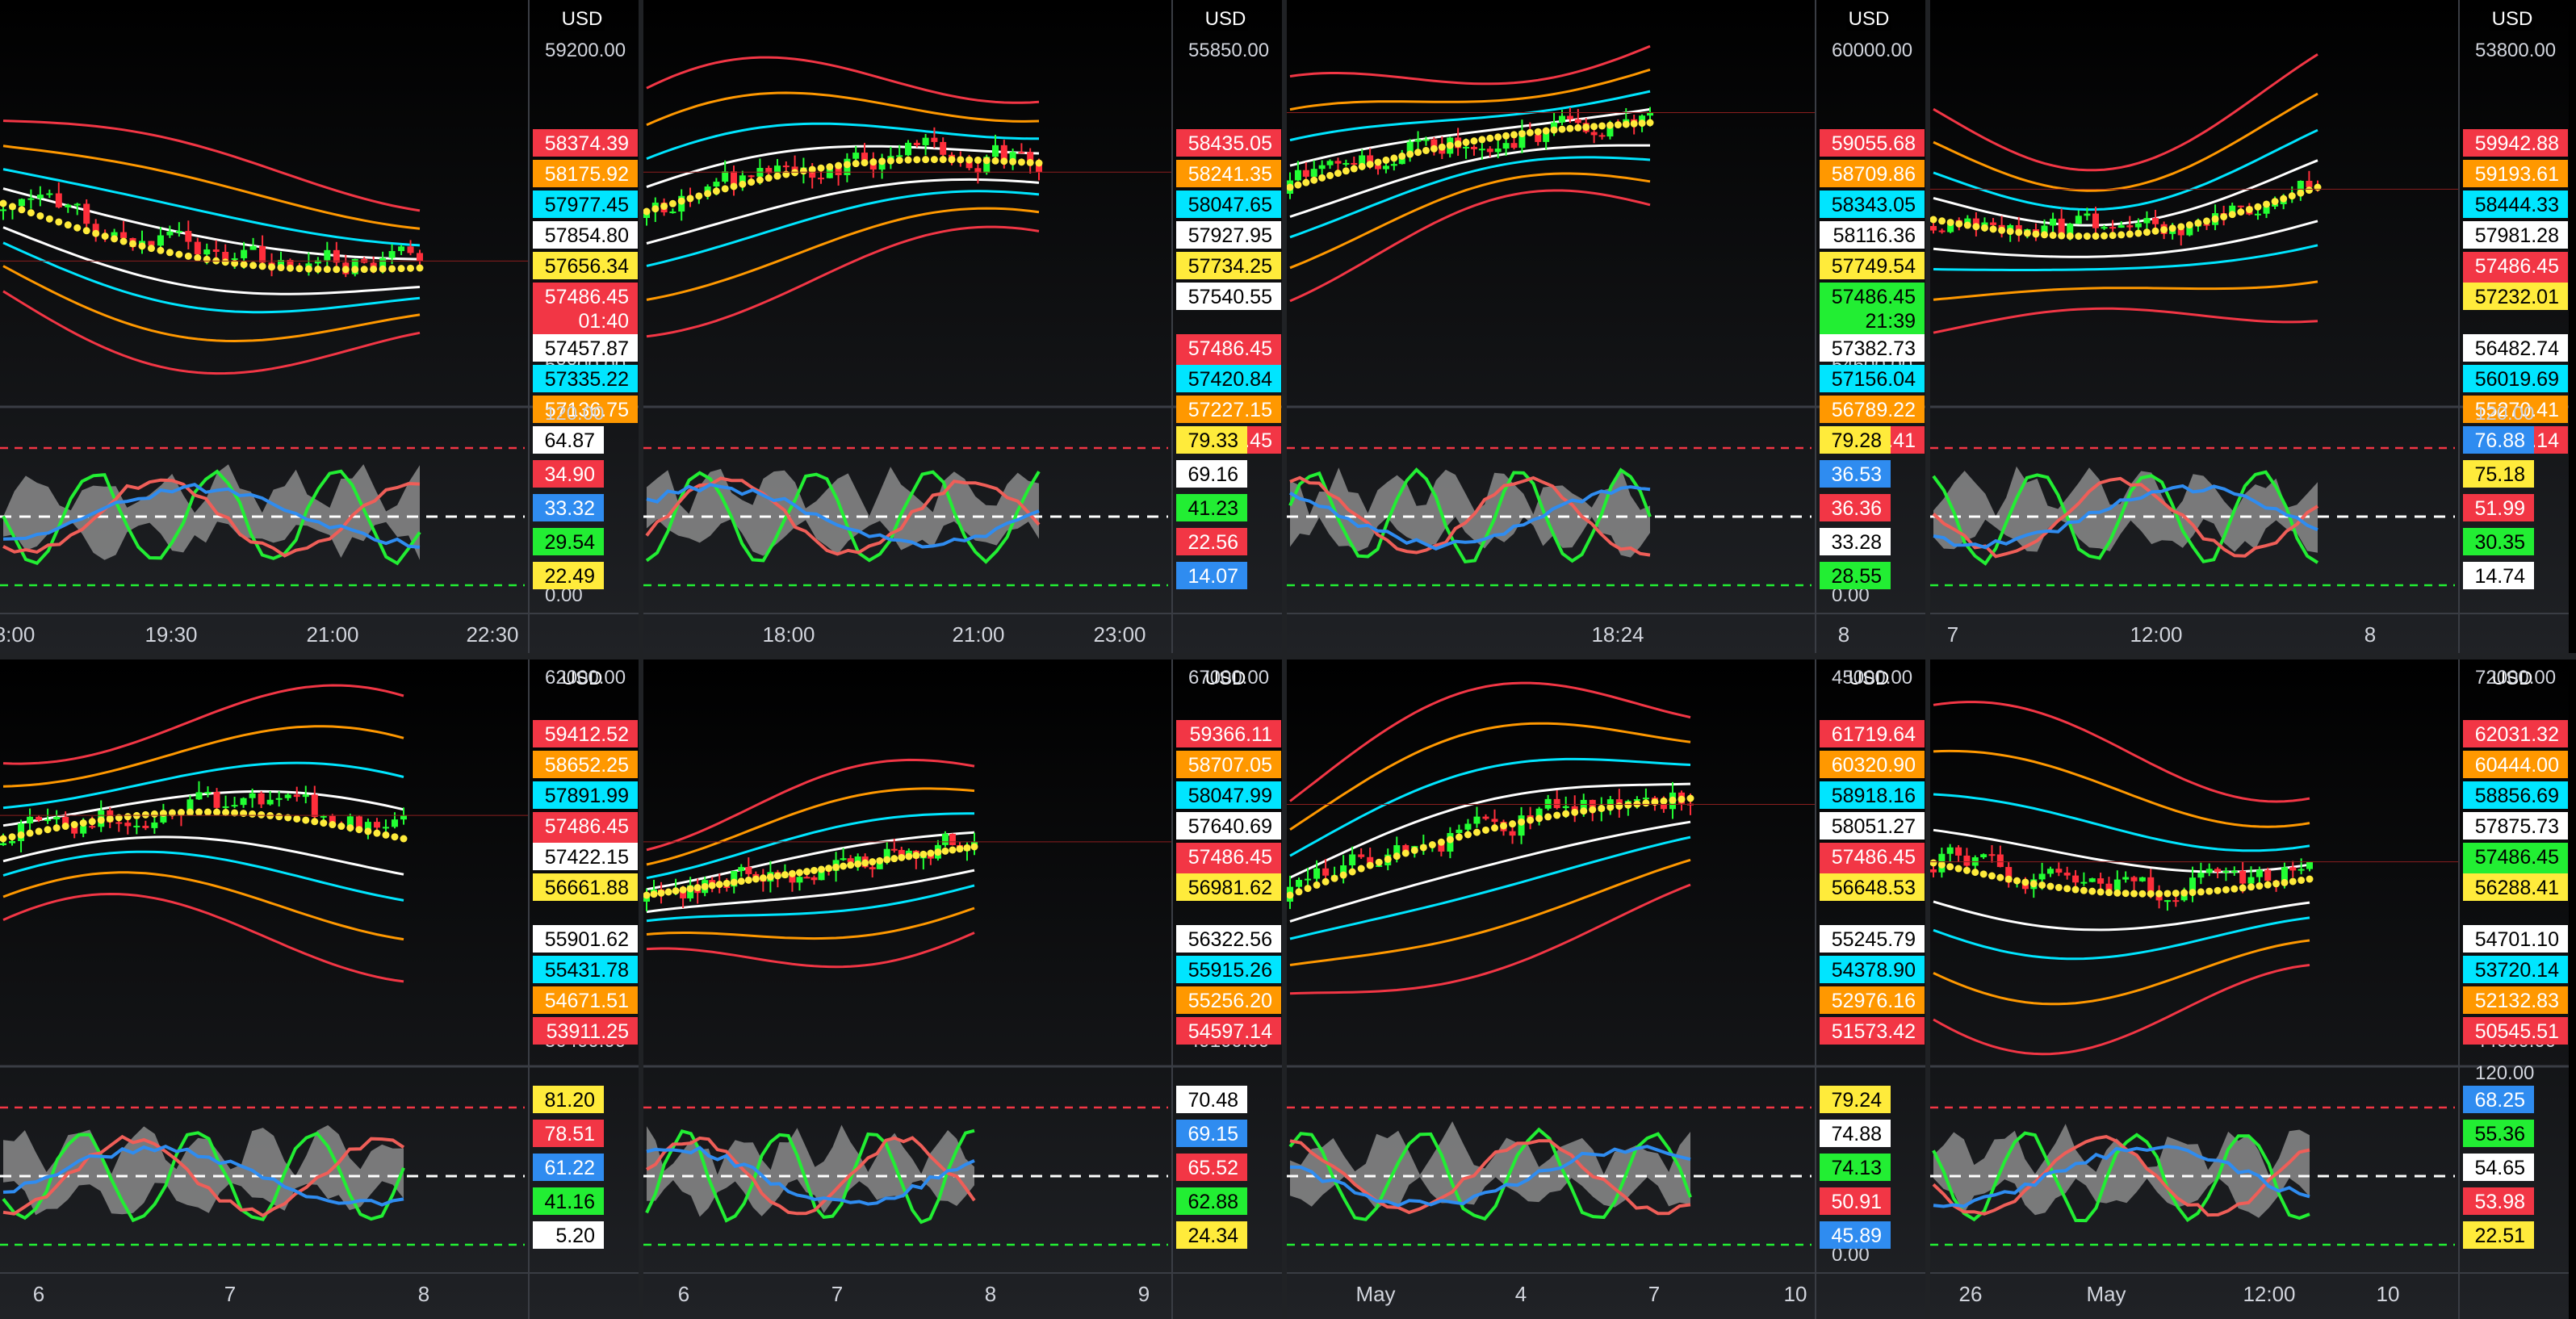 This screenshot has height=1319, width=2576. What do you see at coordinates (1490, 1177) in the screenshot?
I see `oscillator-line-pink` at bounding box center [1490, 1177].